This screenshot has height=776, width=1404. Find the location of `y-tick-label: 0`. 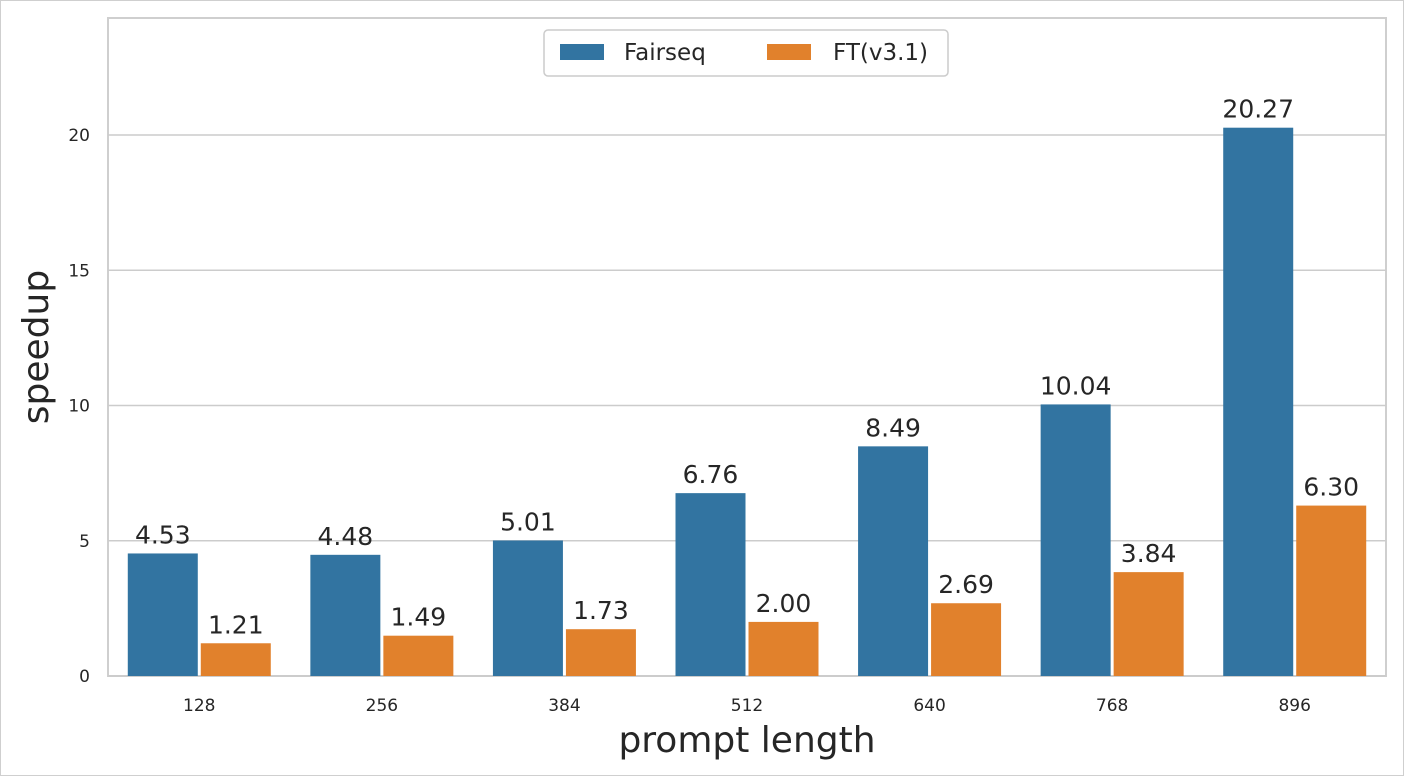

y-tick-label: 0 is located at coordinates (84, 677).